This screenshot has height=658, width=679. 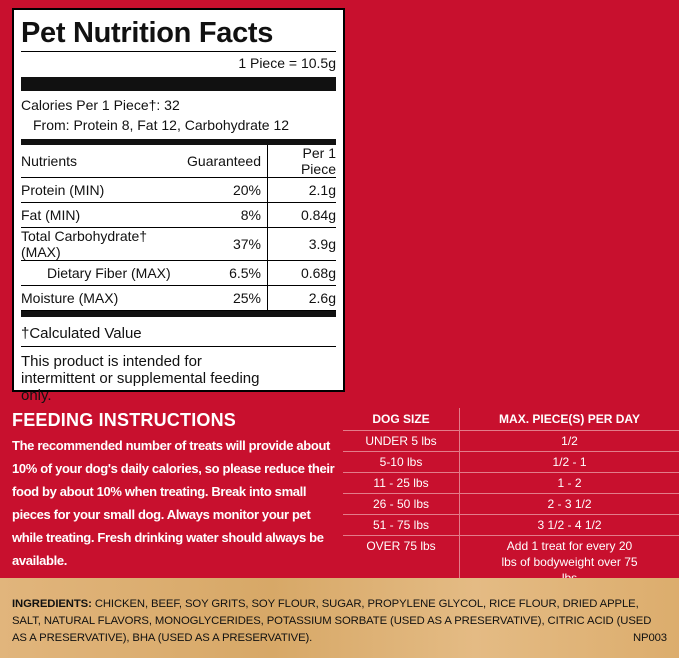 What do you see at coordinates (301, 244) in the screenshot?
I see `cell: 3.9g` at bounding box center [301, 244].